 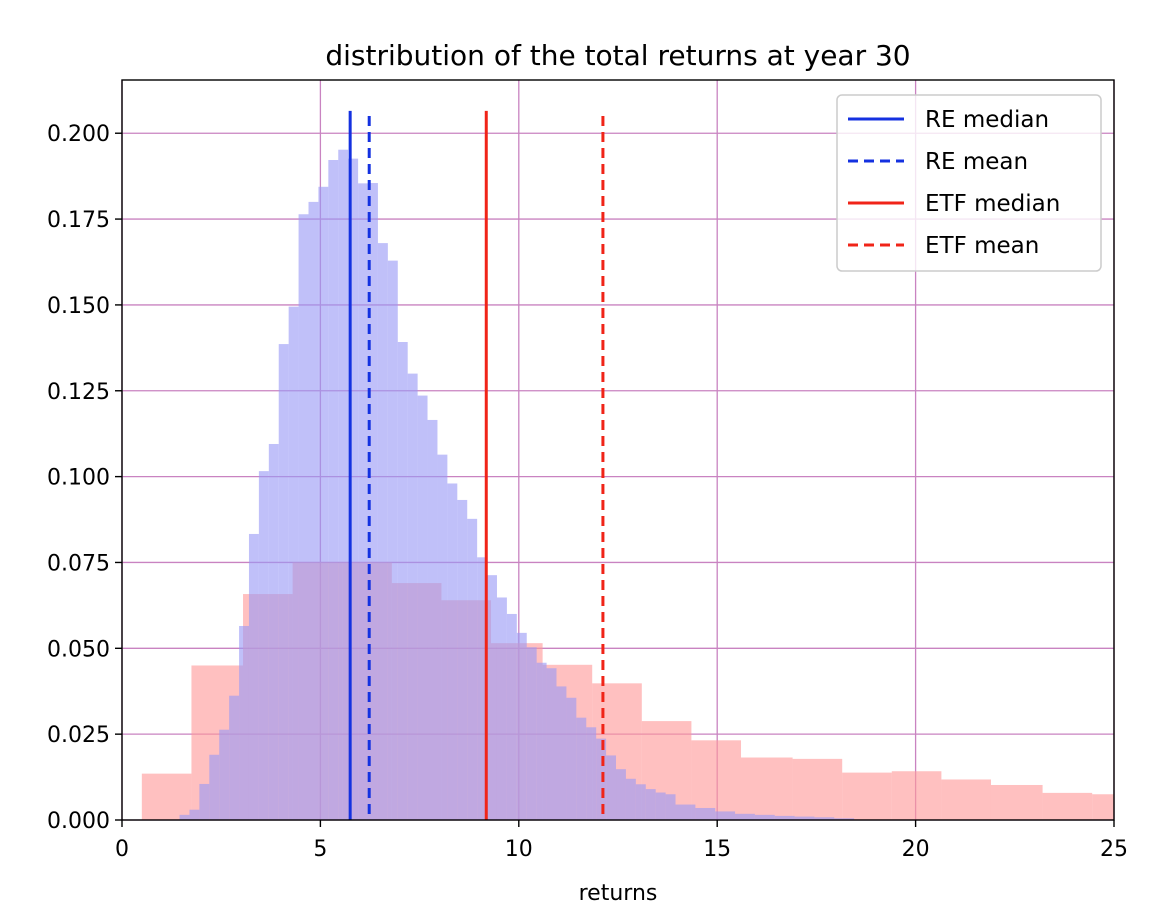 What do you see at coordinates (78, 306) in the screenshot?
I see `y-tick-label: 0.150` at bounding box center [78, 306].